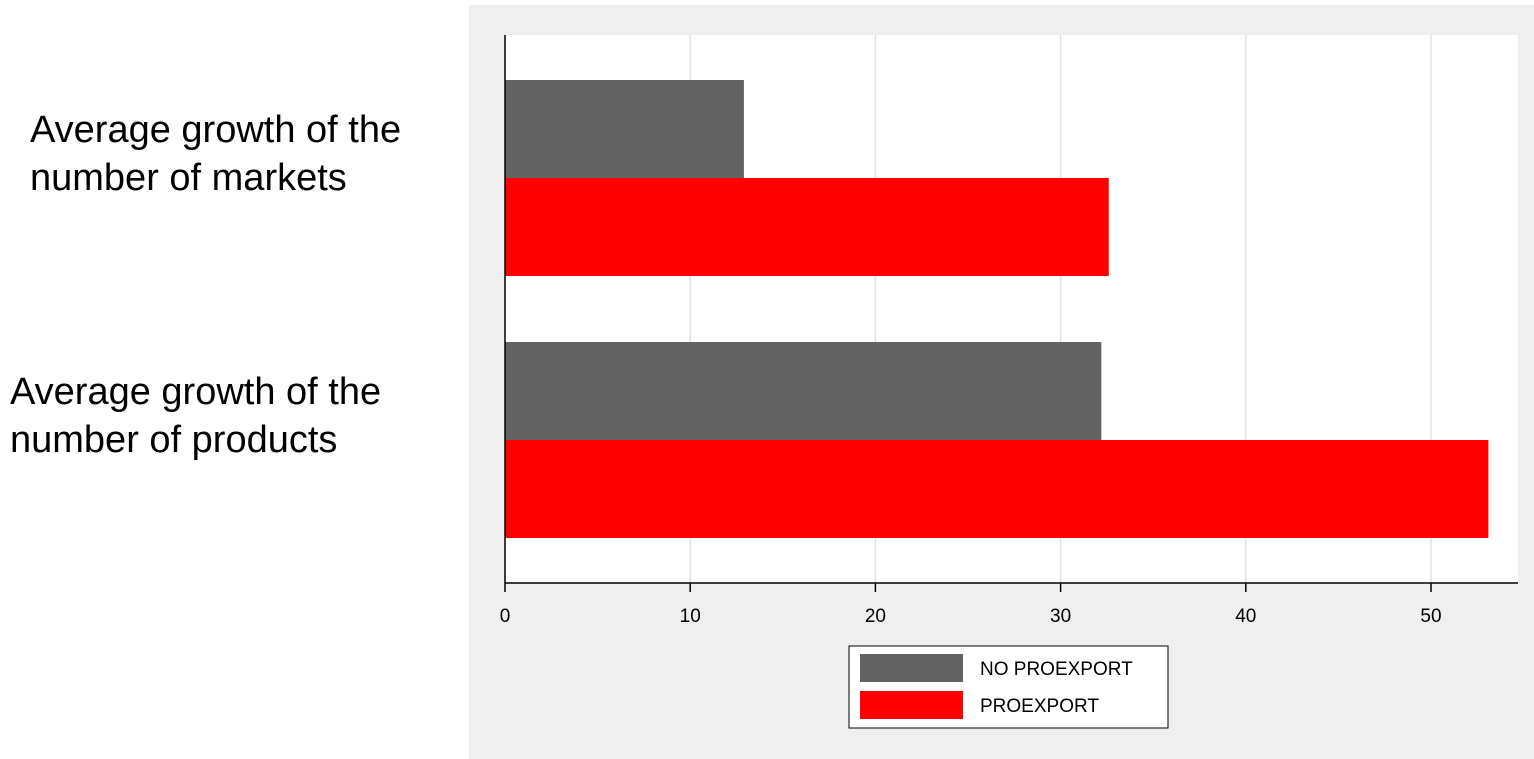 The image size is (1534, 759). I want to click on x-tick-label: 20, so click(875, 616).